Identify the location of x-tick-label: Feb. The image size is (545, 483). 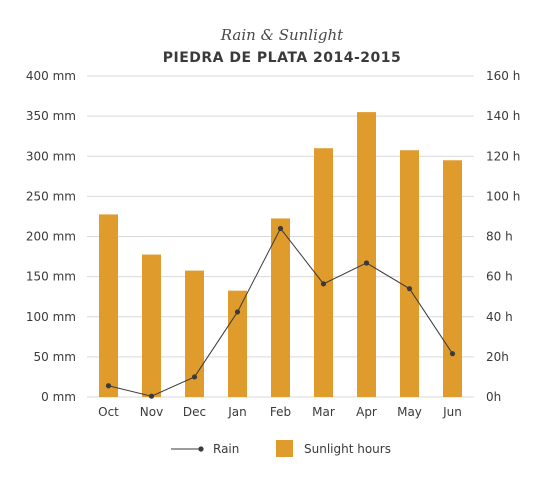
(280, 412).